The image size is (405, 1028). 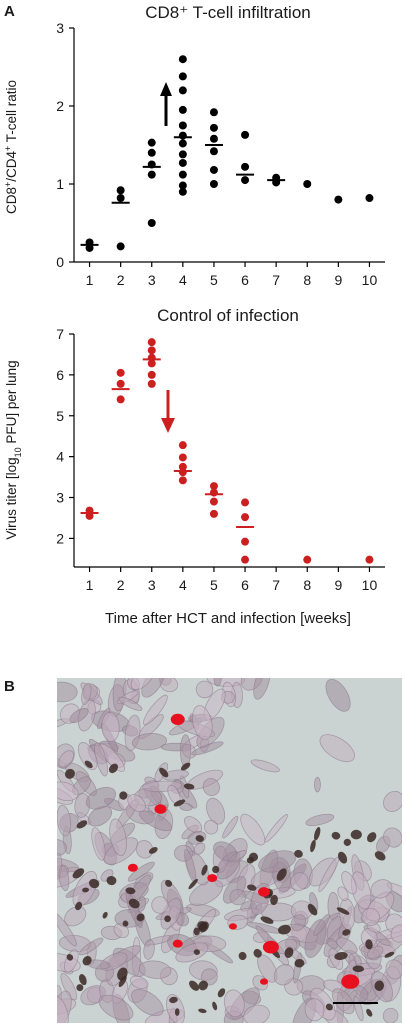 I want to click on chart1-y-tick-label: 3, so click(x=60, y=28).